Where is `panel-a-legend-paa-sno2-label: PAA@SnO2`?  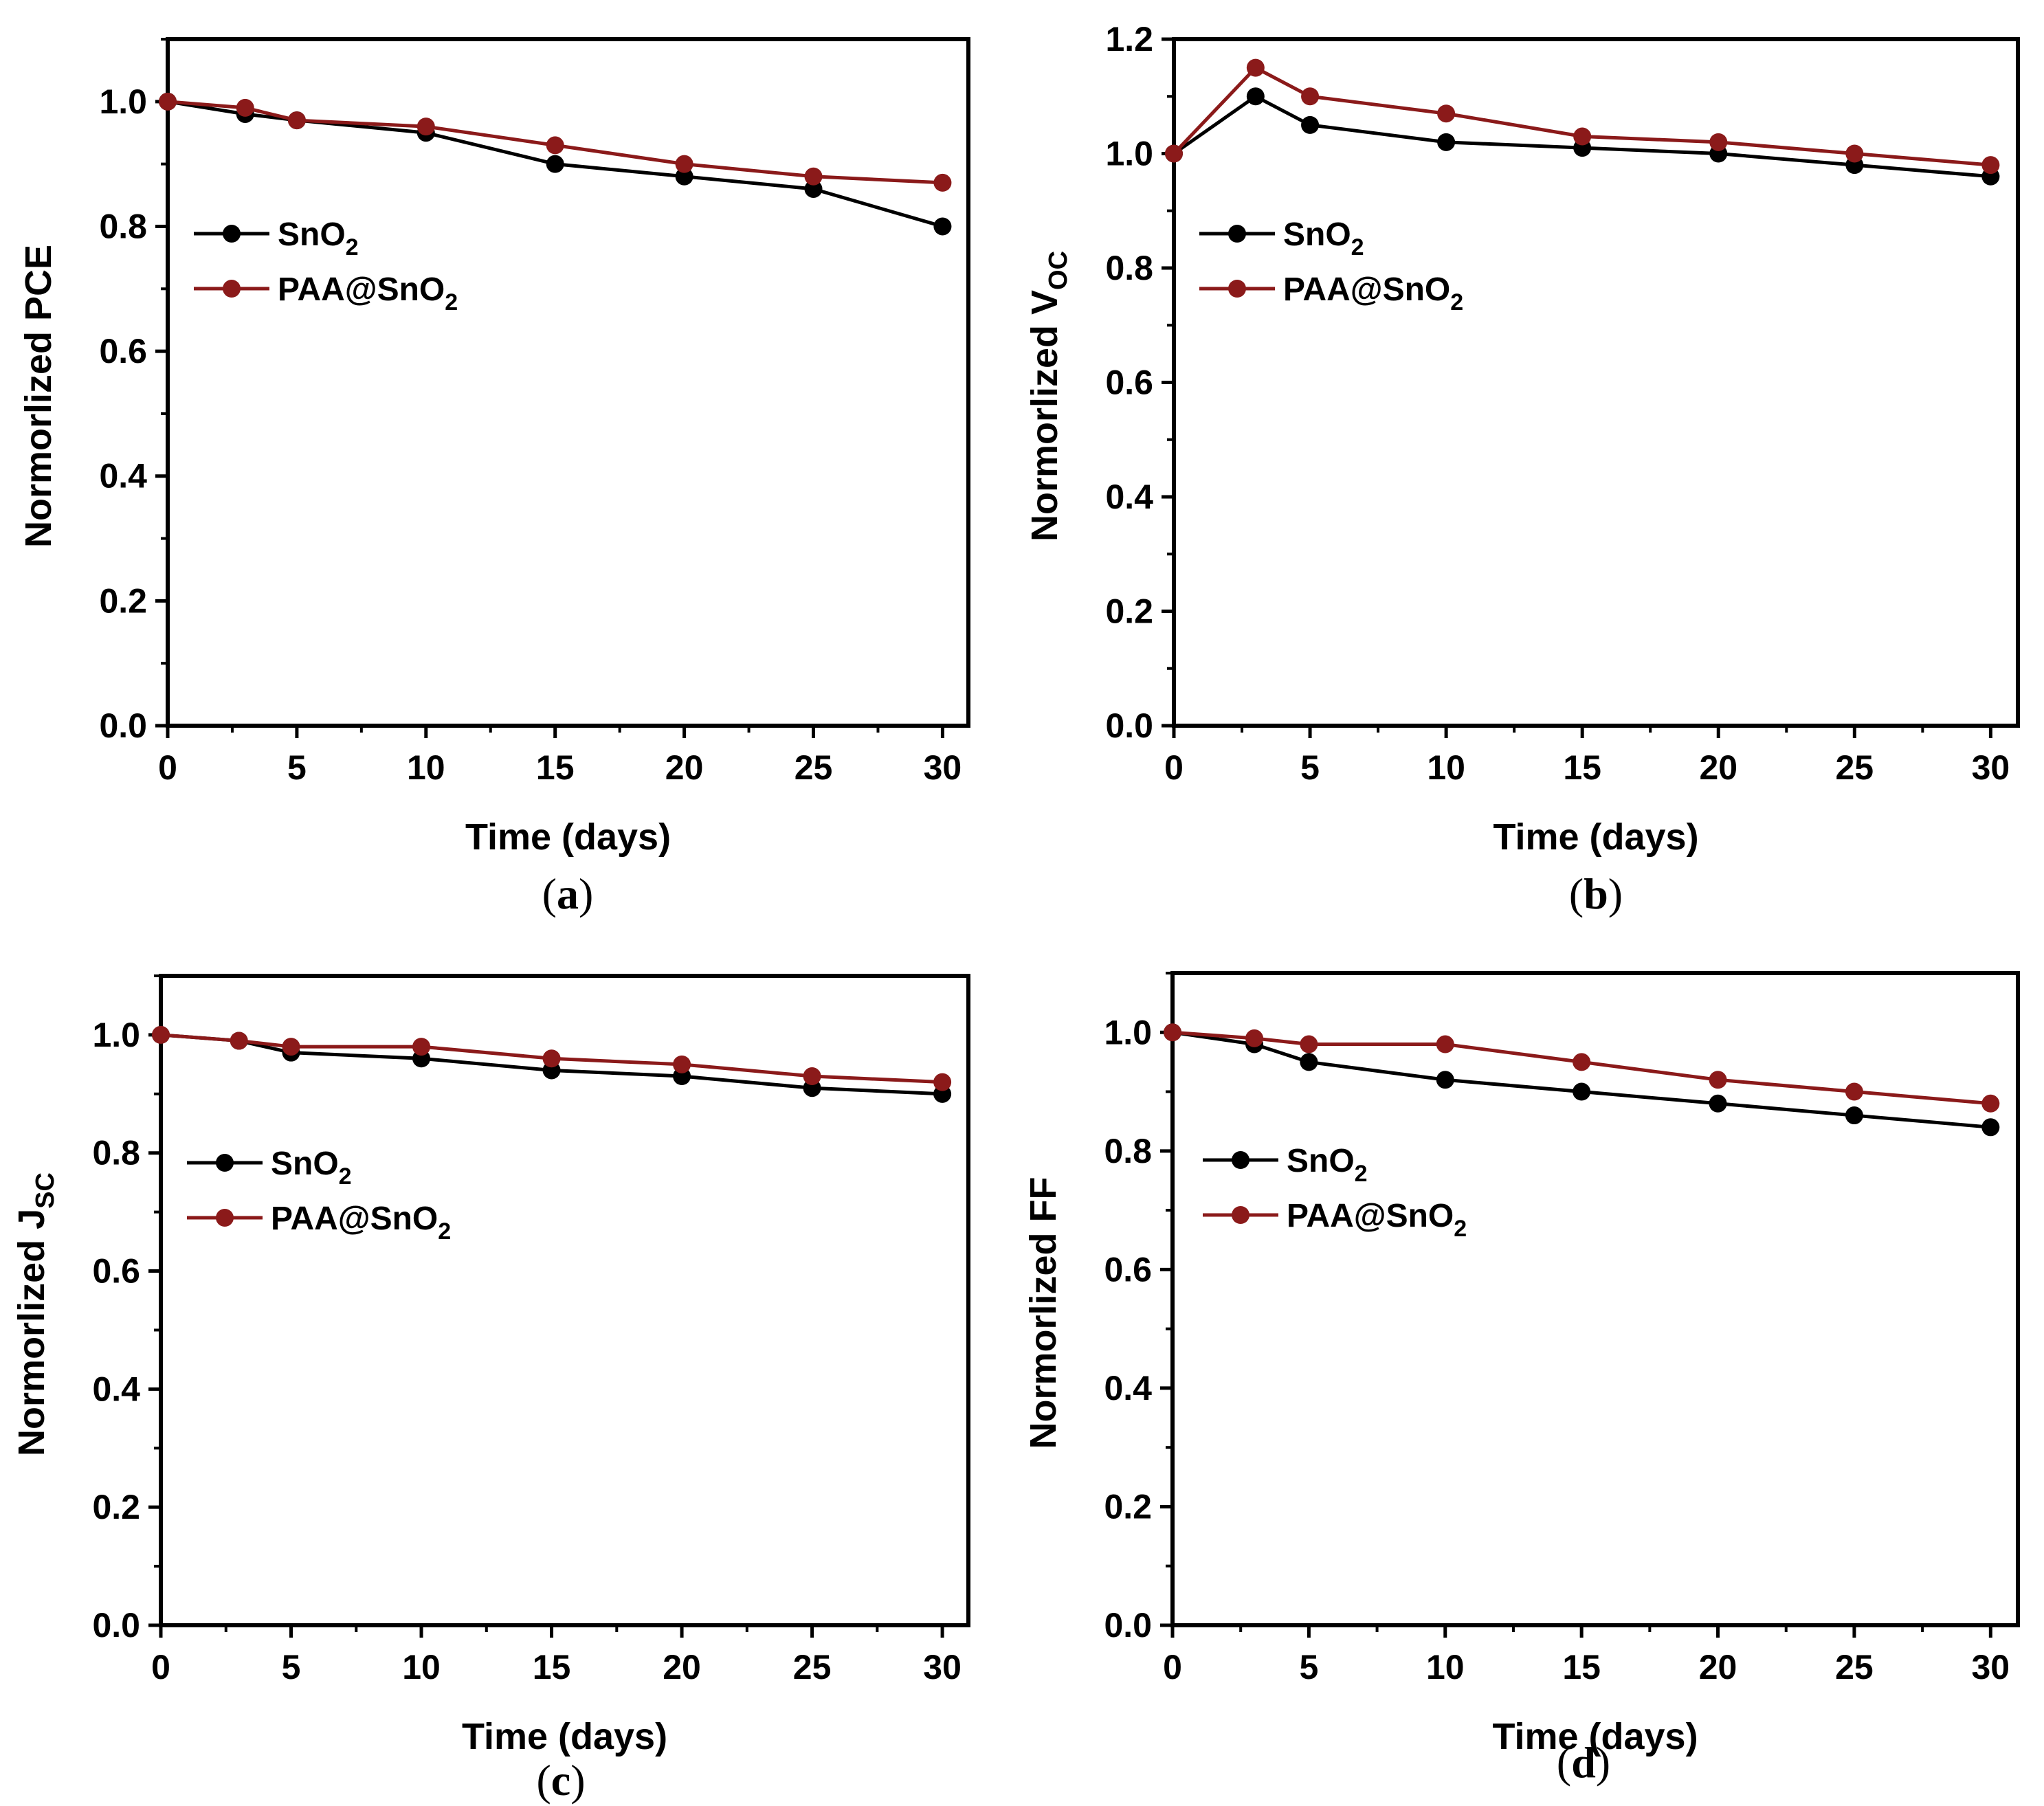
panel-a-legend-paa-sno2-label: PAA@SnO2 is located at coordinates (368, 293).